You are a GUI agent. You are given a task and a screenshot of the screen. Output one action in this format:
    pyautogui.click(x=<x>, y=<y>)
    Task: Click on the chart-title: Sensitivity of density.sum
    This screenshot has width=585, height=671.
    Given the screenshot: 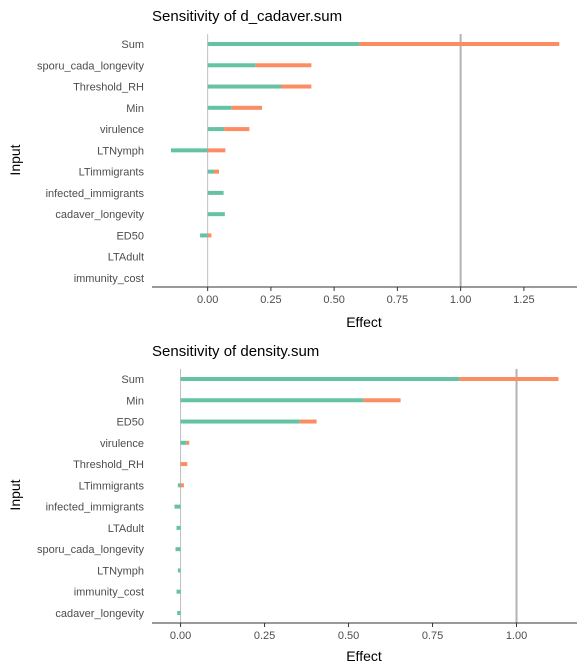 What is the action you would take?
    pyautogui.click(x=235, y=351)
    